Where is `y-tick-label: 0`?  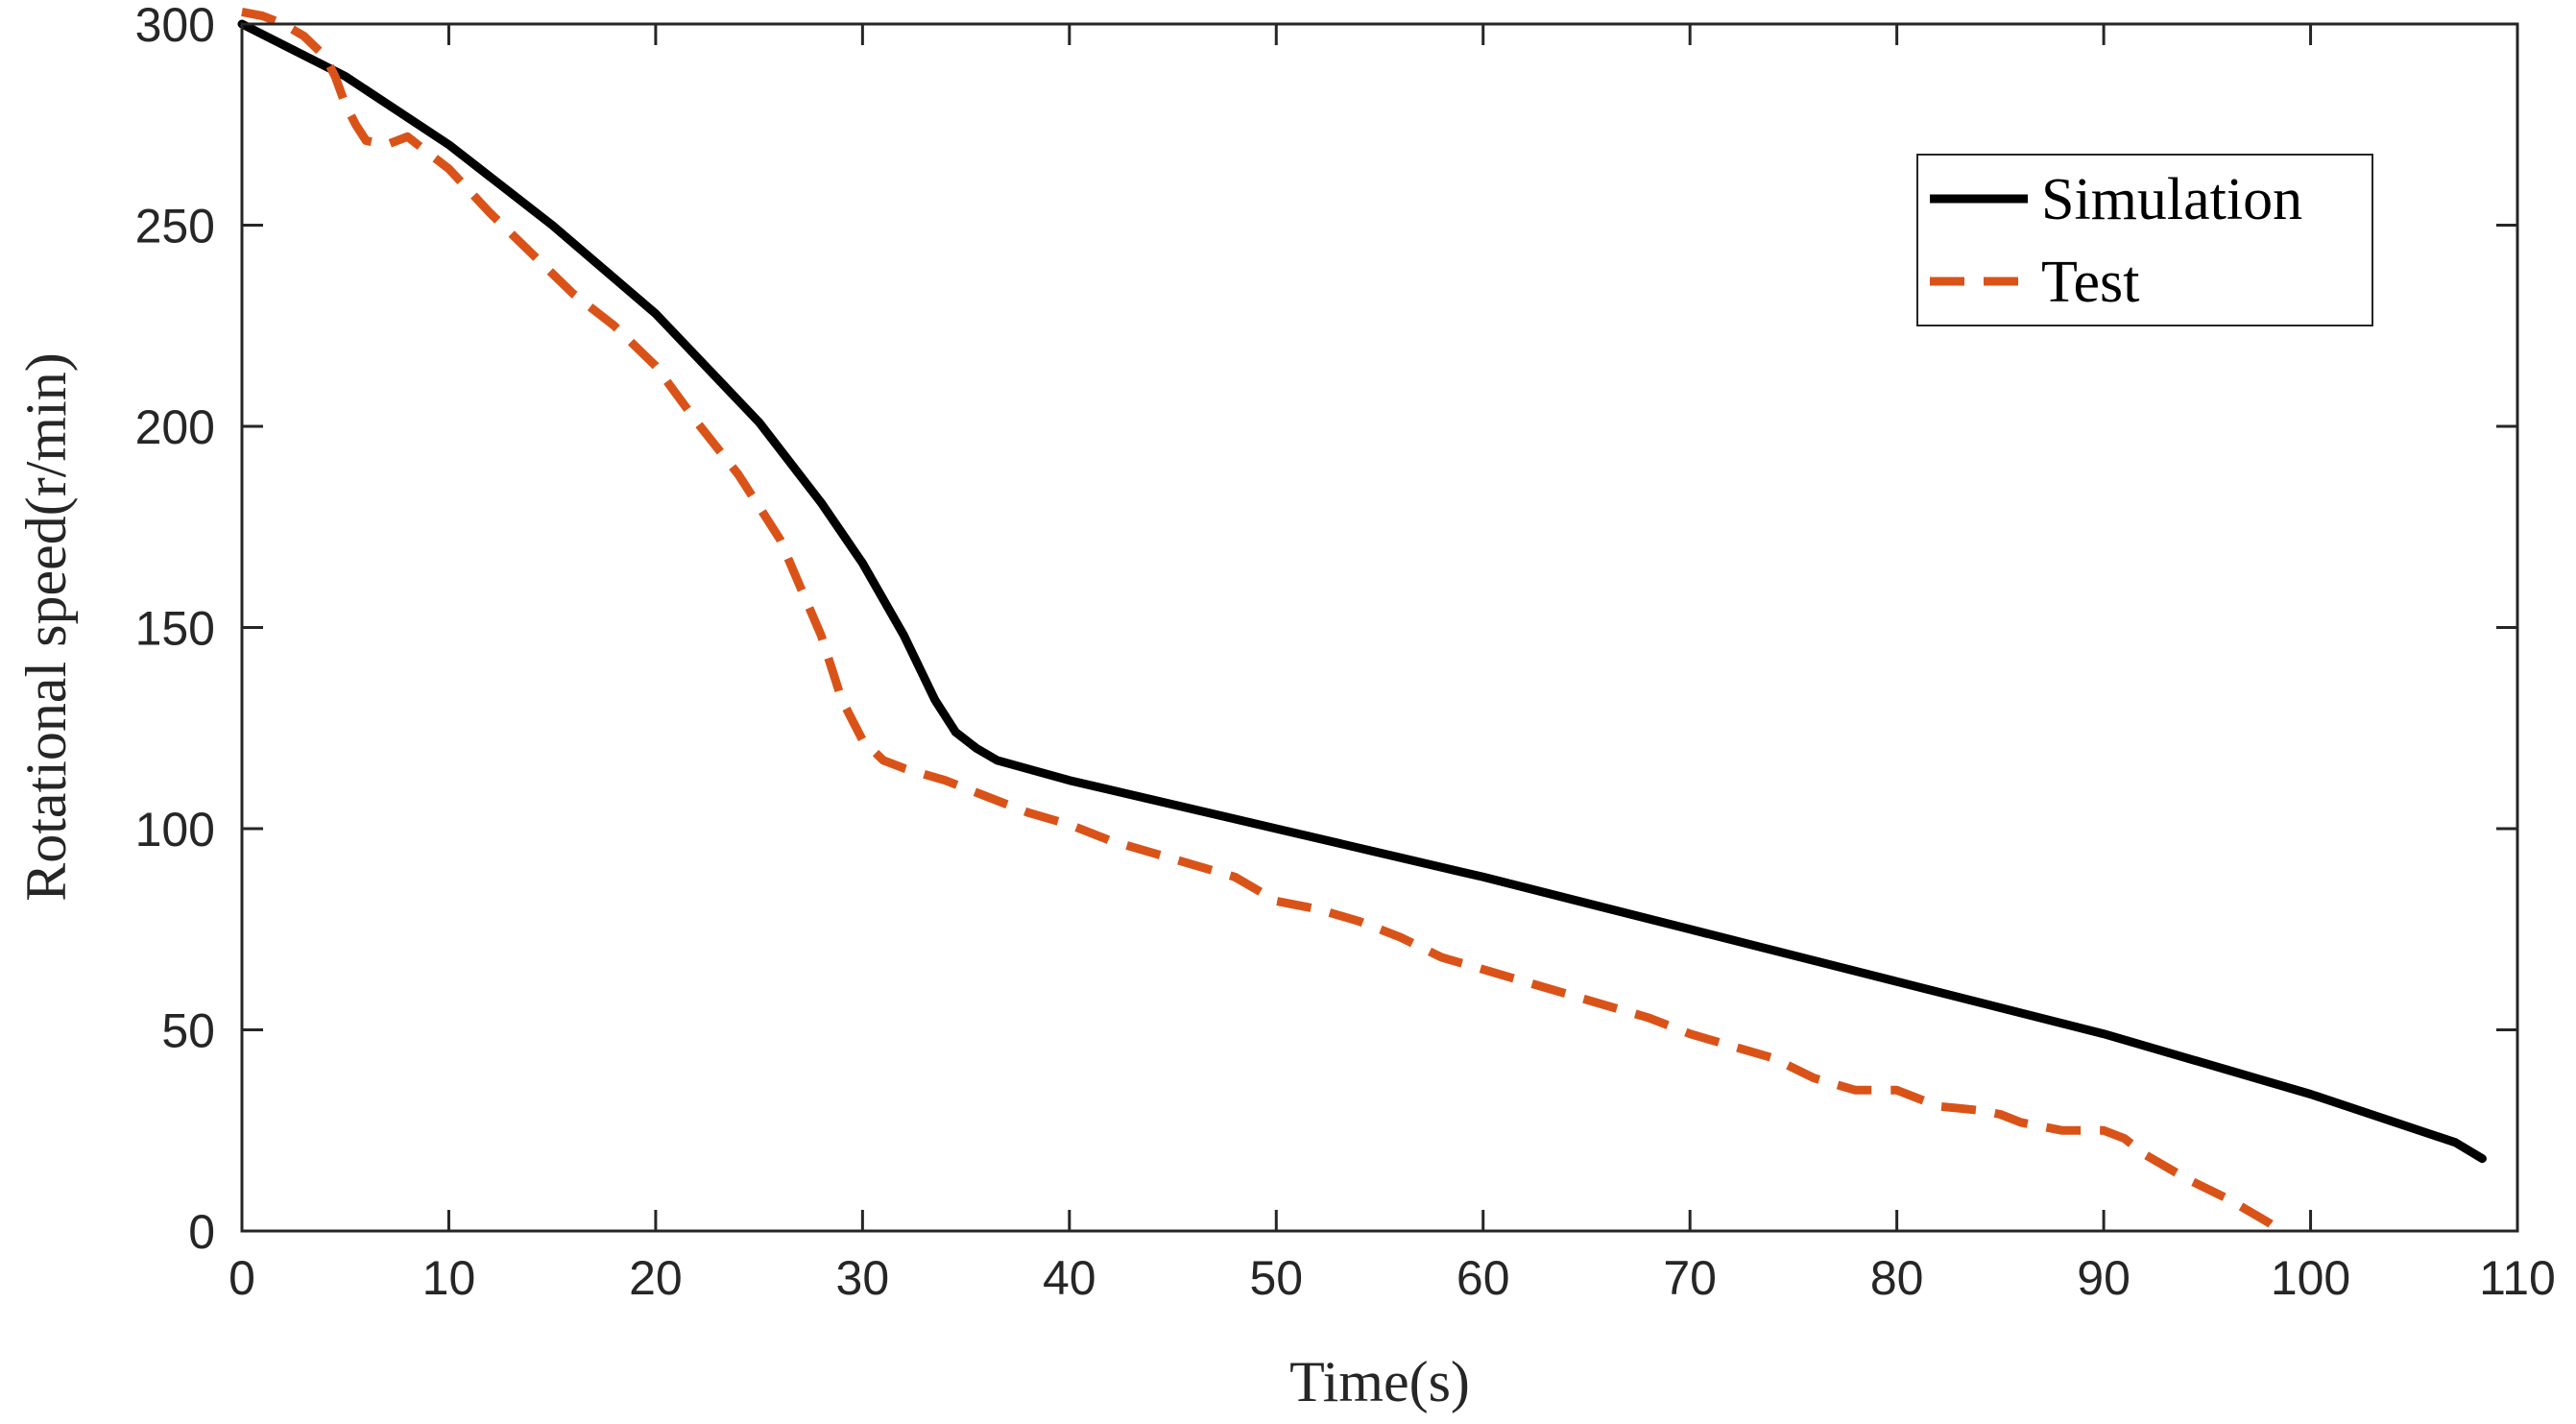
y-tick-label: 0 is located at coordinates (201, 1232).